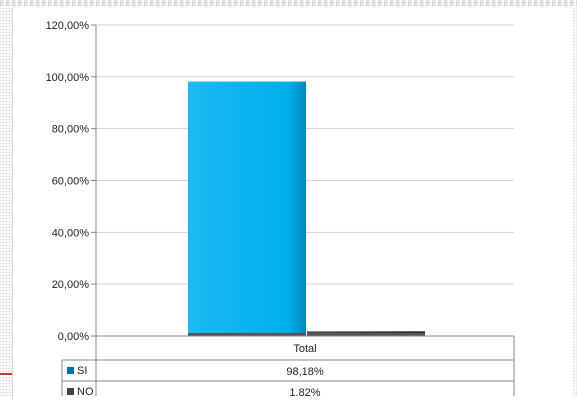 This screenshot has width=577, height=400. Describe the element at coordinates (70, 391) in the screenshot. I see `legend-swatch-no` at that location.